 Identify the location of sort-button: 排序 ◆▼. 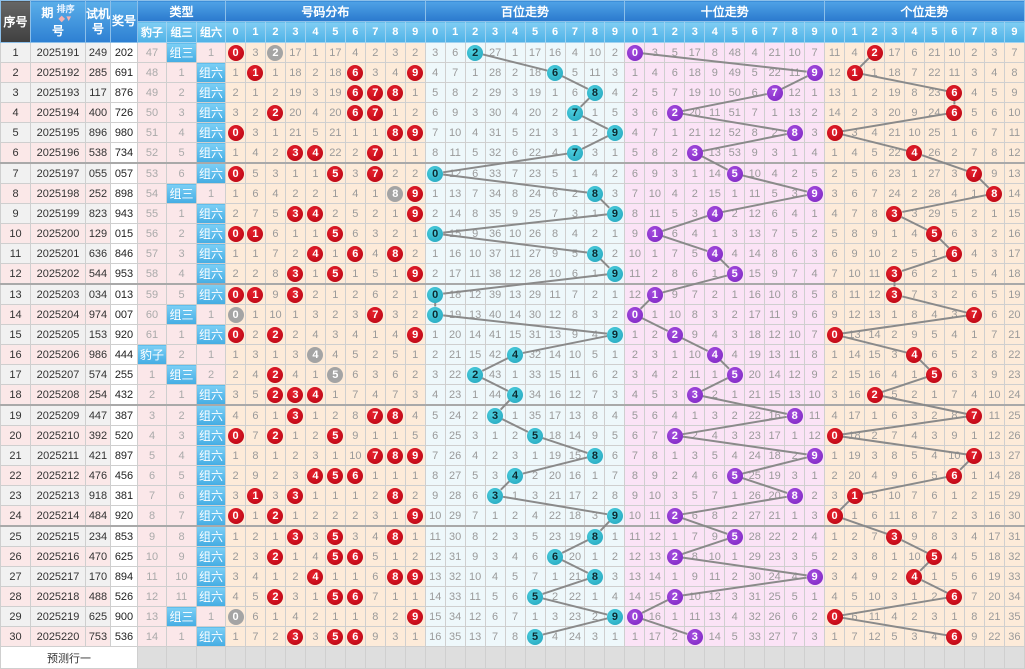
(66, 14).